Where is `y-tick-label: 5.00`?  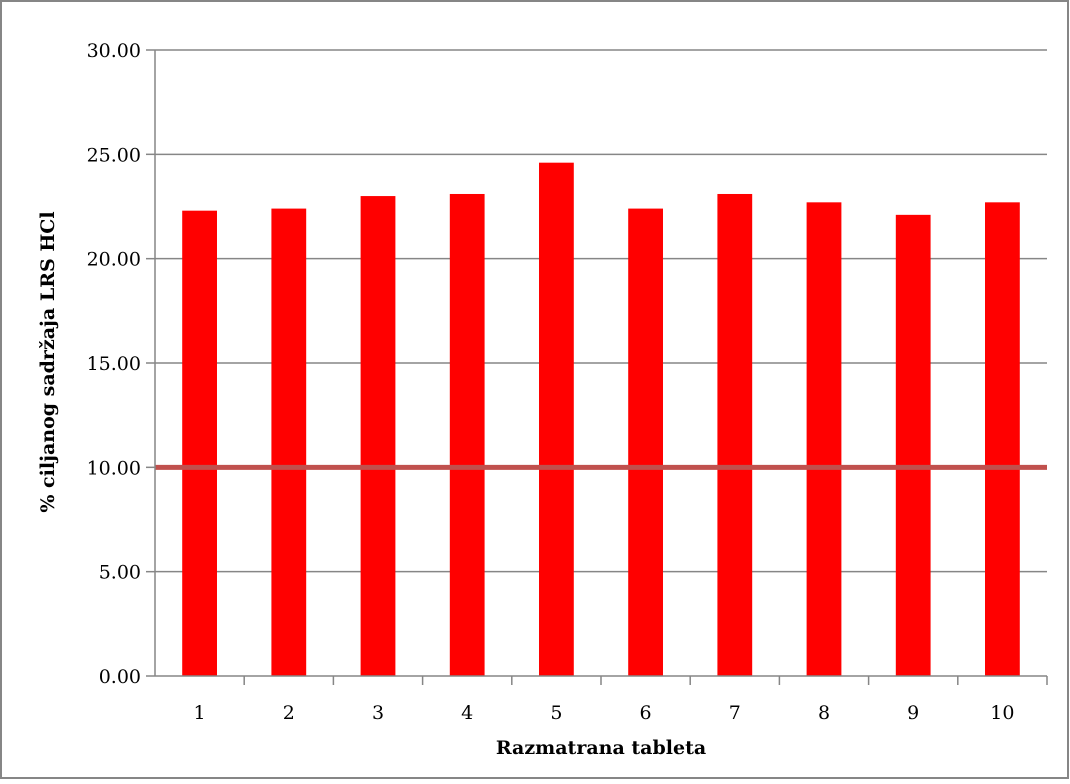 y-tick-label: 5.00 is located at coordinates (120, 573).